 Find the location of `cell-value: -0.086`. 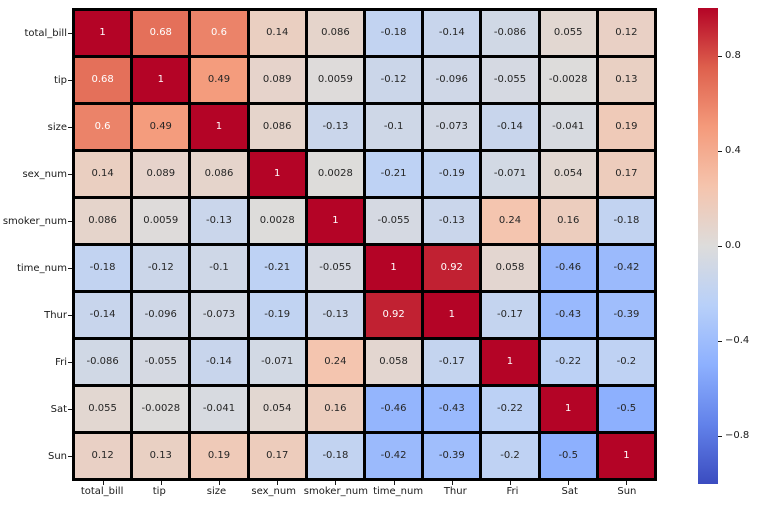

cell-value: -0.086 is located at coordinates (102, 361).